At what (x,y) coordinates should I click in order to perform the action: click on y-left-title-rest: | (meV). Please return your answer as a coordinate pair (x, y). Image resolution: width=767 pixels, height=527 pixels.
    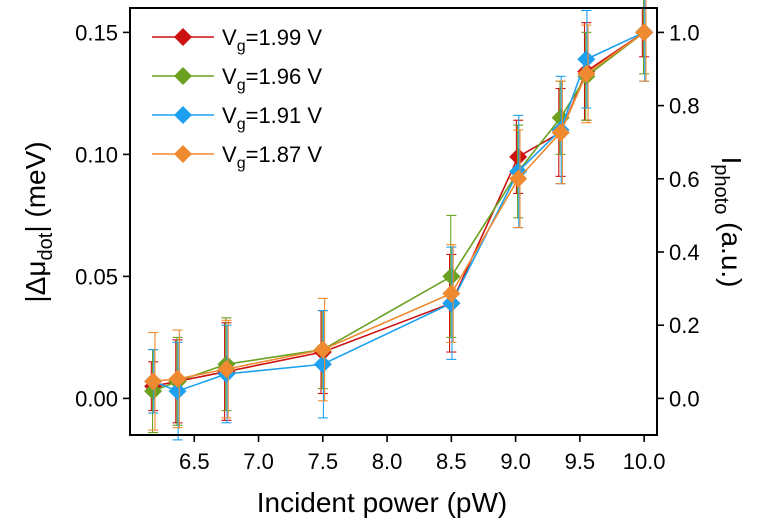
    Looking at the image, I should click on (35, 186).